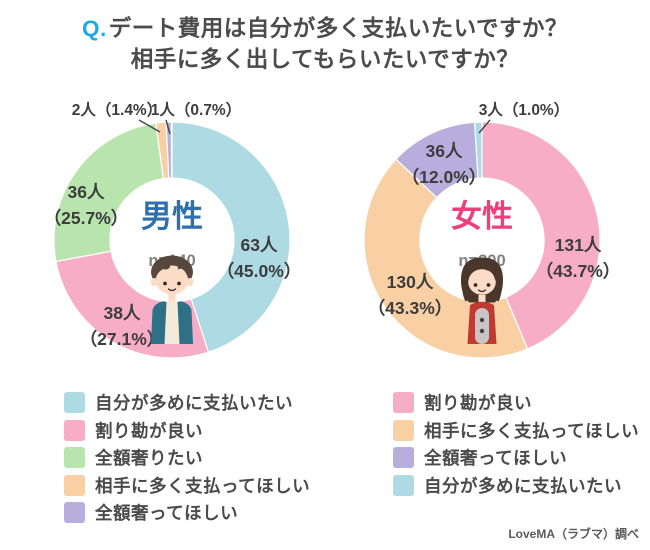  What do you see at coordinates (117, 110) in the screenshot?
I see `slice-outside-label: 2人（1.4%）` at bounding box center [117, 110].